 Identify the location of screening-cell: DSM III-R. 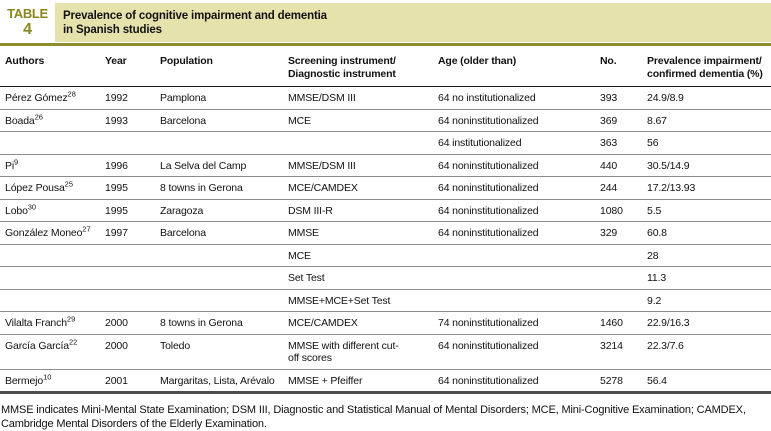
(363, 210).